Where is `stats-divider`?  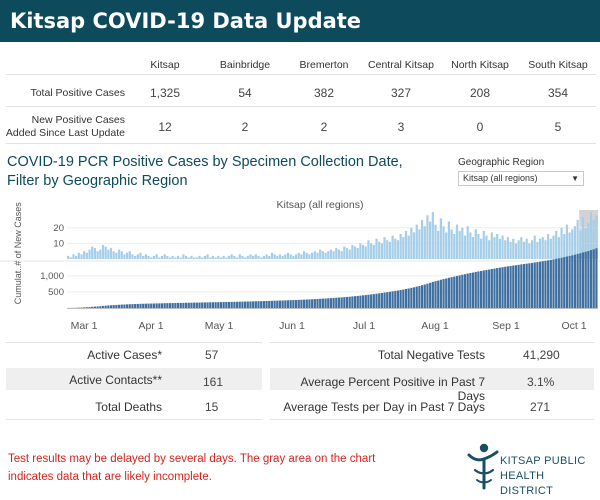
stats-divider is located at coordinates (134, 419).